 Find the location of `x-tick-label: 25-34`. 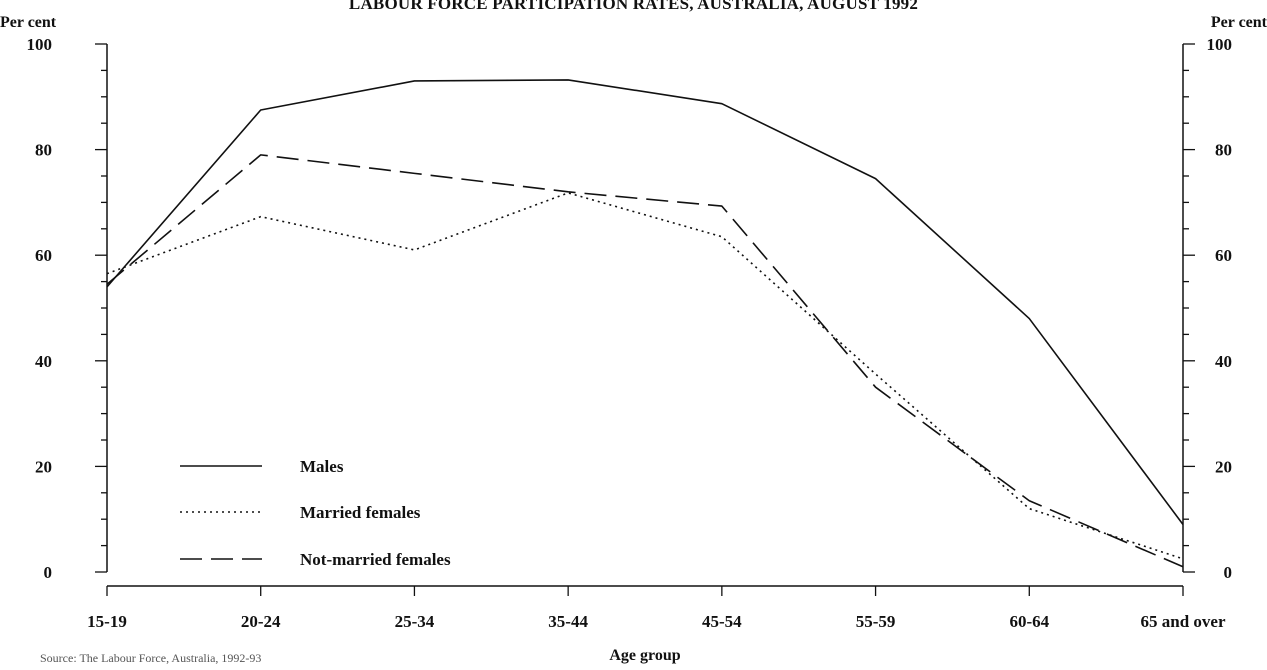

x-tick-label: 25-34 is located at coordinates (415, 621).